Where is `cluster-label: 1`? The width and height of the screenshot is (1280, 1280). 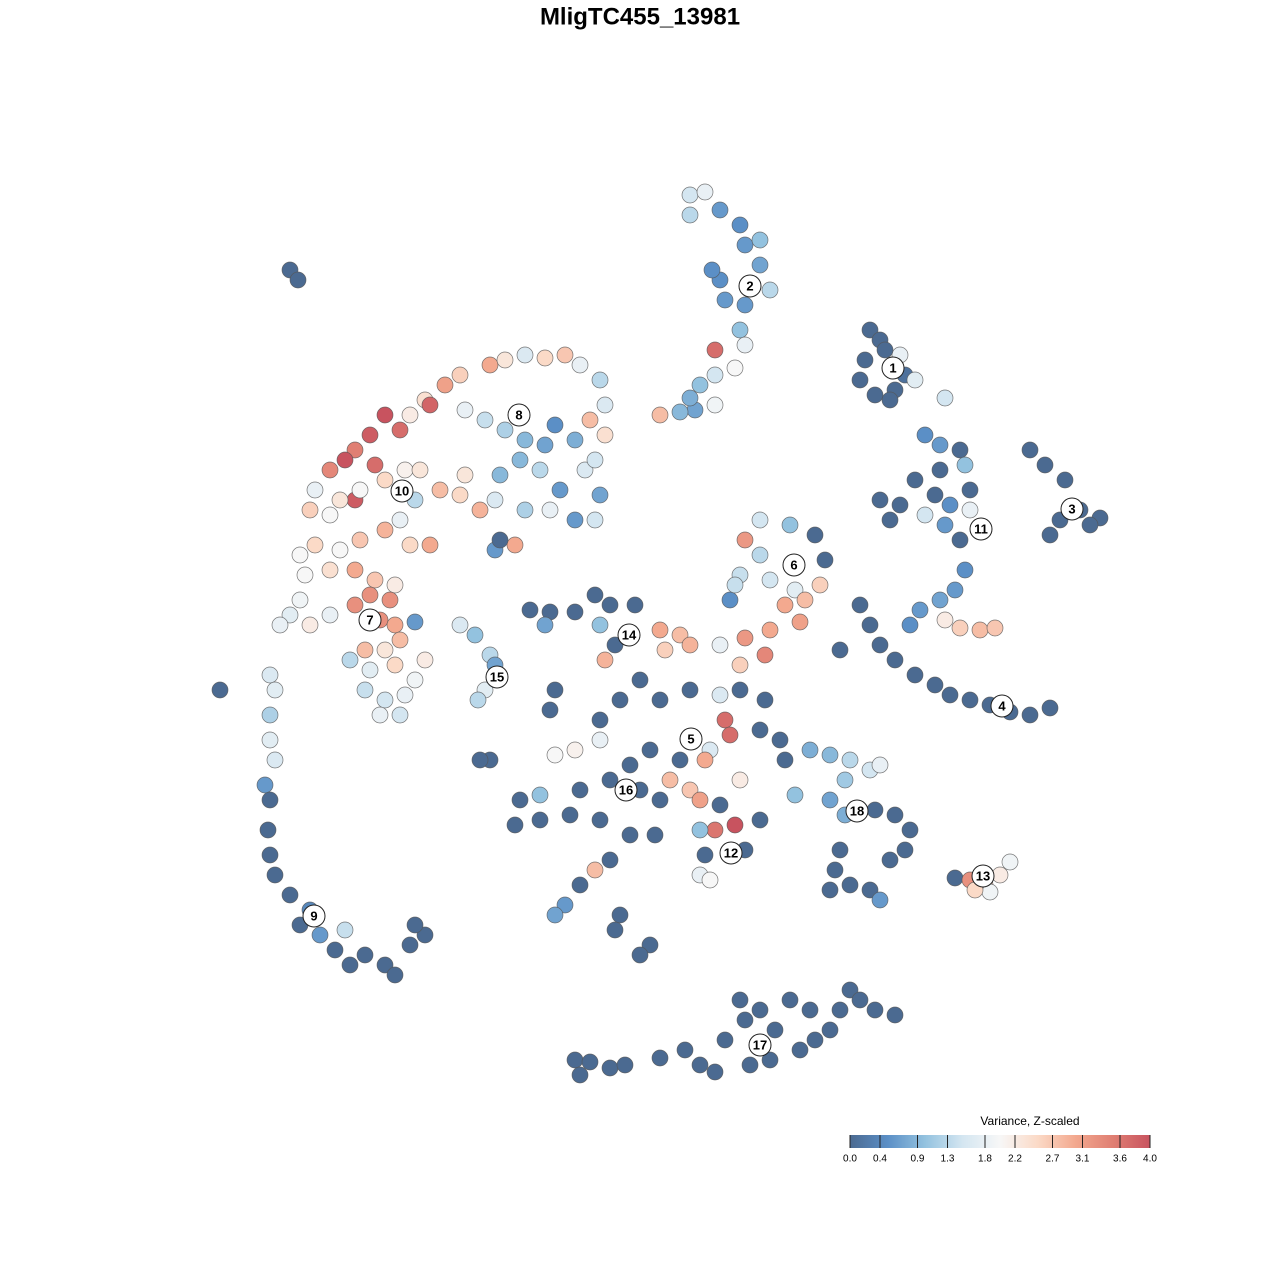
cluster-label: 1 is located at coordinates (892, 367).